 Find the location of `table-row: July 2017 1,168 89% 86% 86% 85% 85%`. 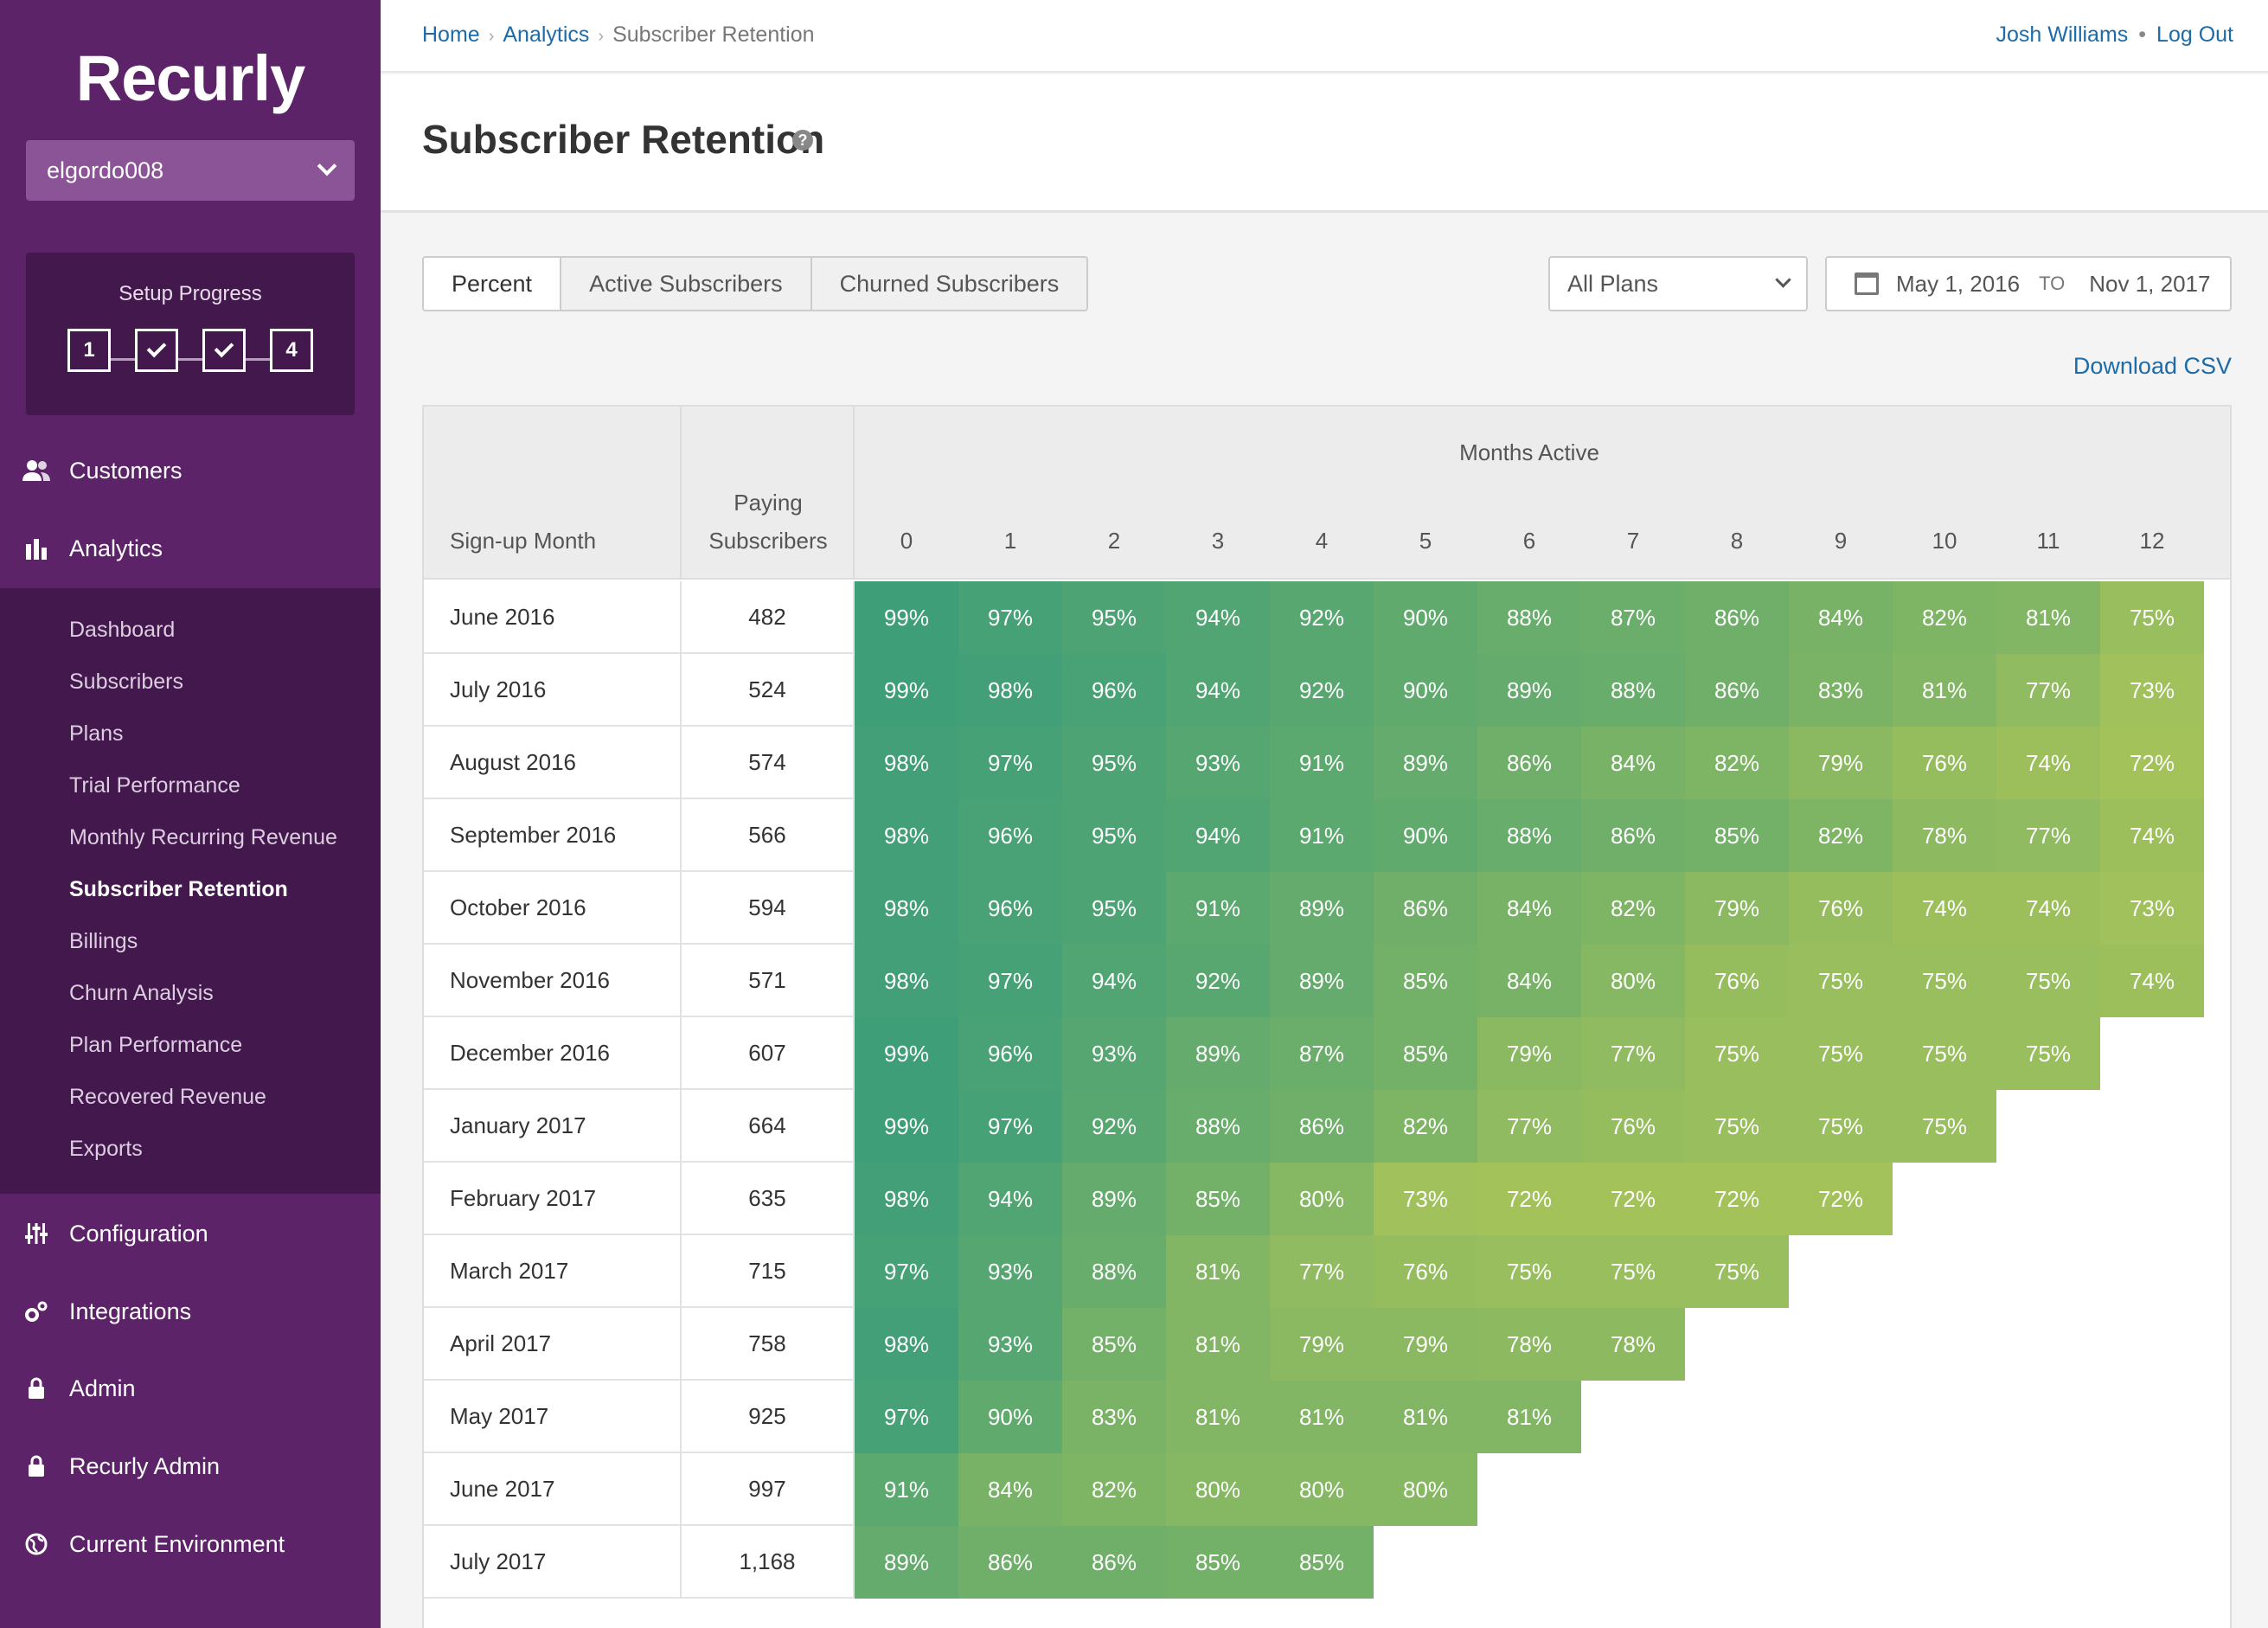

table-row: July 2017 1,168 89% 86% 86% 85% 85% is located at coordinates (1327, 1563).